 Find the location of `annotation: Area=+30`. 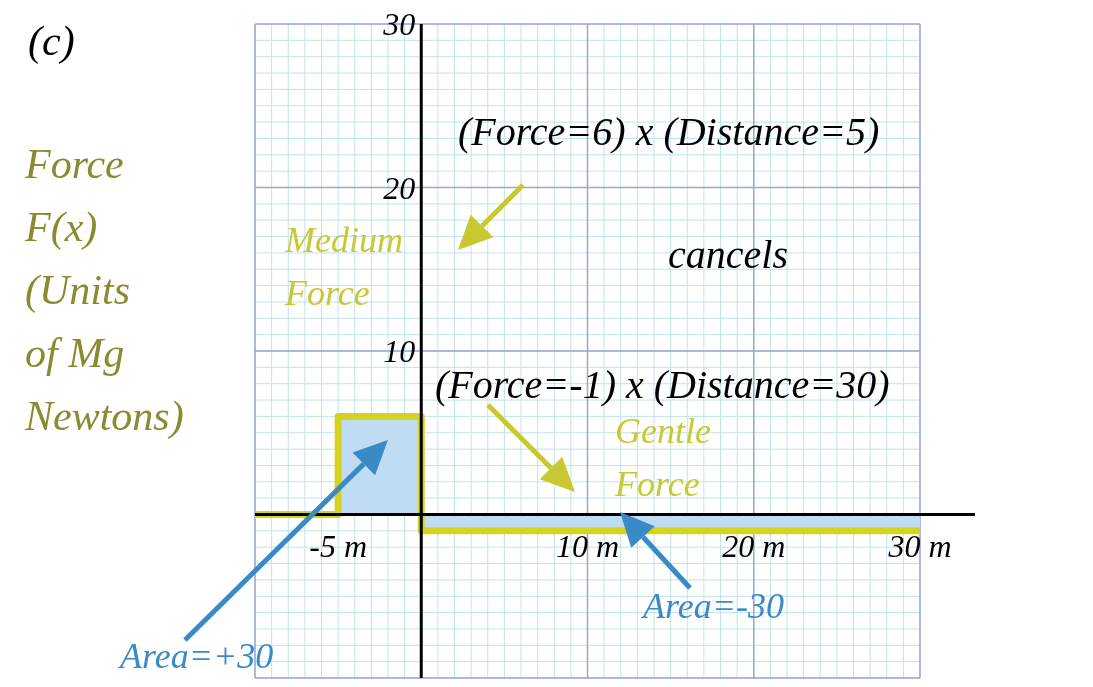

annotation: Area=+30 is located at coordinates (196, 656).